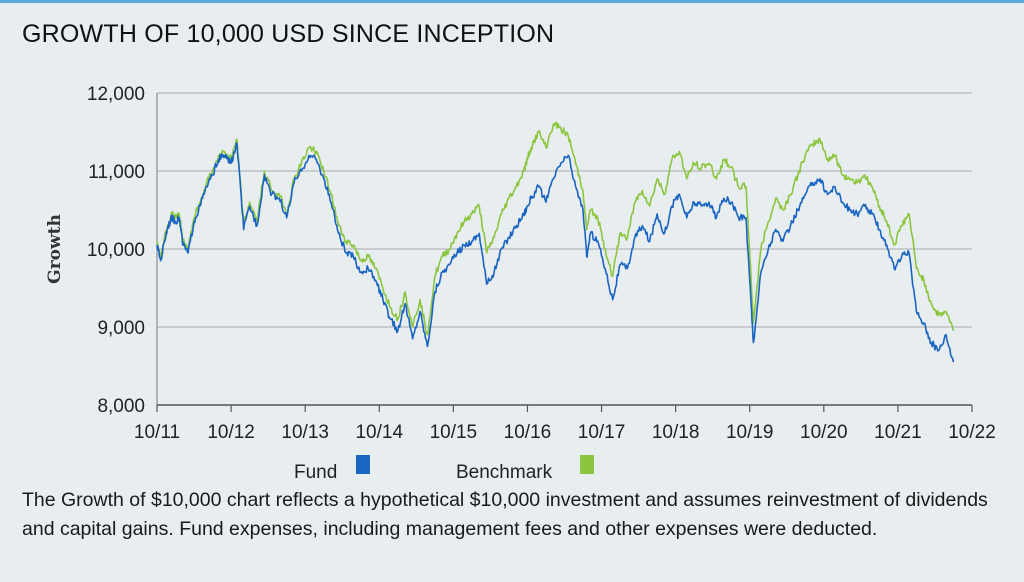 Image resolution: width=1024 pixels, height=582 pixels. What do you see at coordinates (116, 172) in the screenshot?
I see `y-tick-label: 11,000` at bounding box center [116, 172].